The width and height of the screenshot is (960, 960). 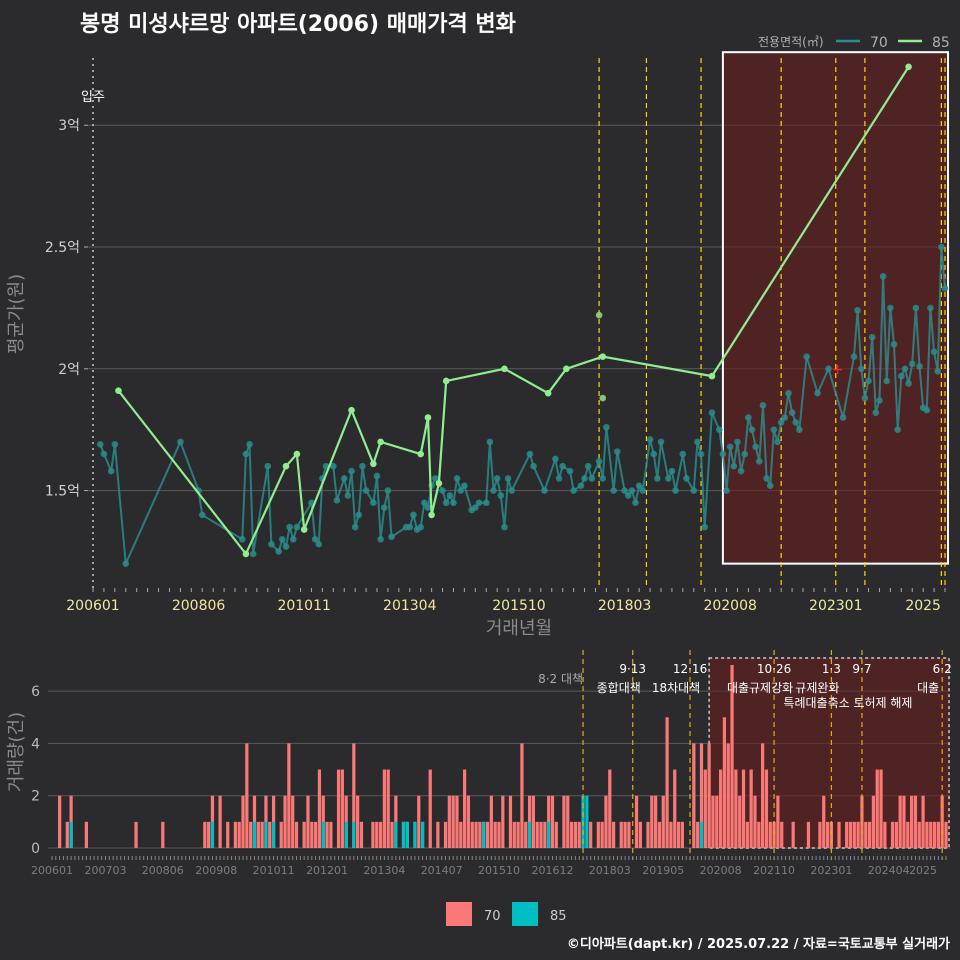 What do you see at coordinates (52, 870) in the screenshot?
I see `vol-x-label-0: 200601` at bounding box center [52, 870].